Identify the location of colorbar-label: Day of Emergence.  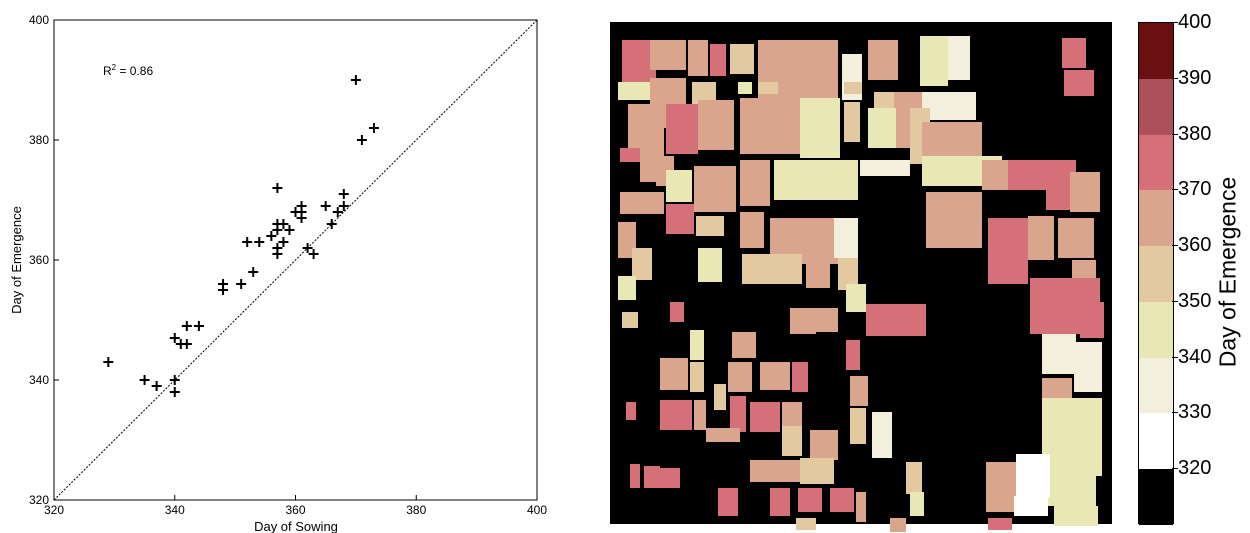
(1227, 272).